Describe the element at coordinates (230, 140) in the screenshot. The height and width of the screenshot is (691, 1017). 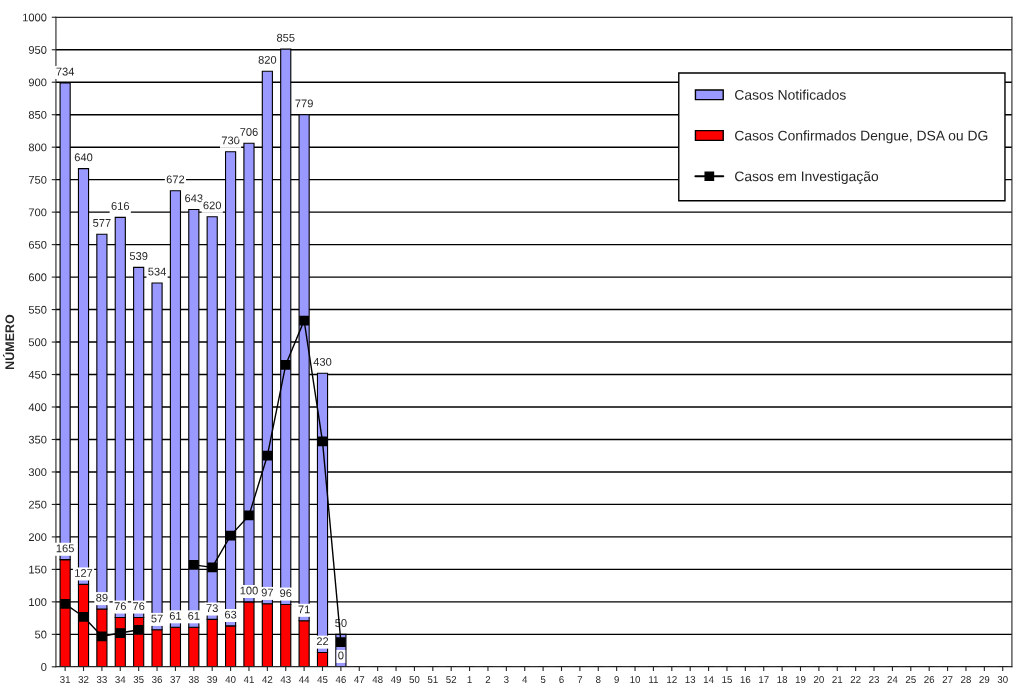
I see `data-label: 730` at that location.